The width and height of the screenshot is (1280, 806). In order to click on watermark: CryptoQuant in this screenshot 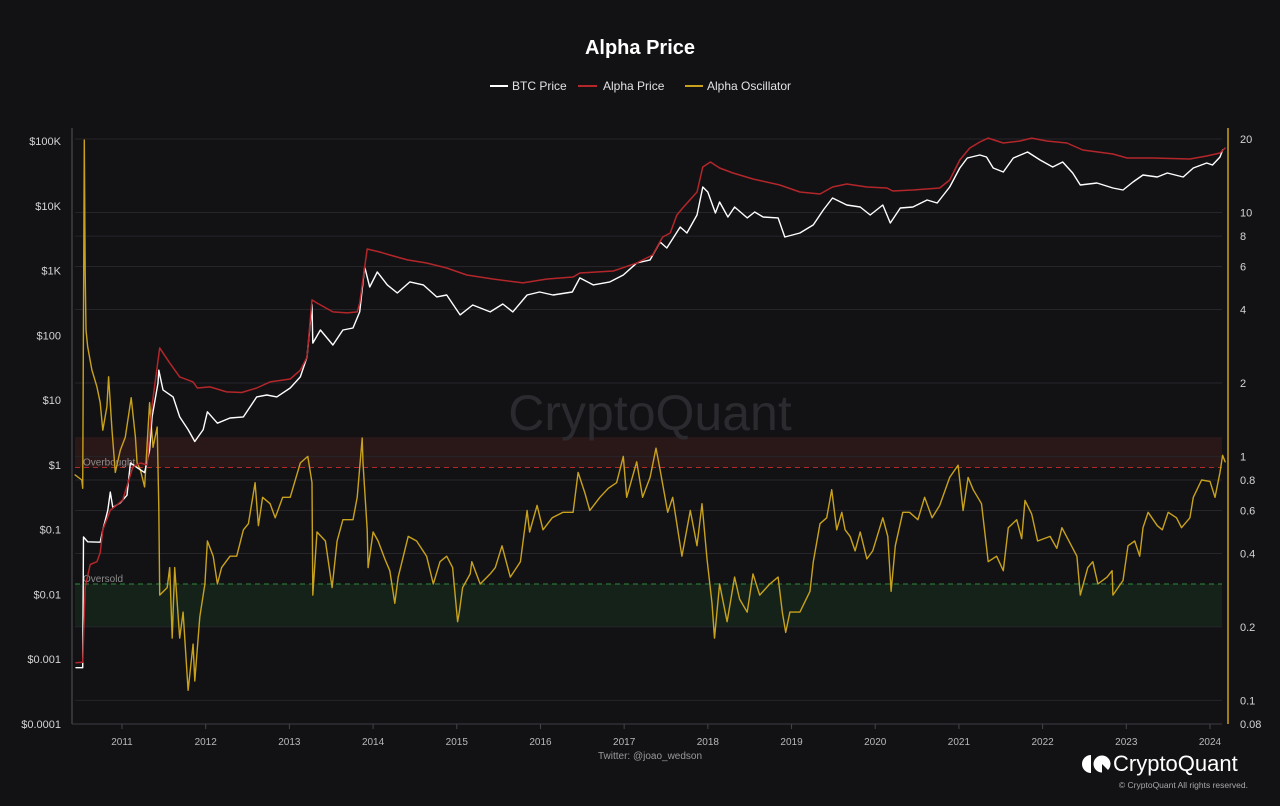, I will do `click(650, 413)`.